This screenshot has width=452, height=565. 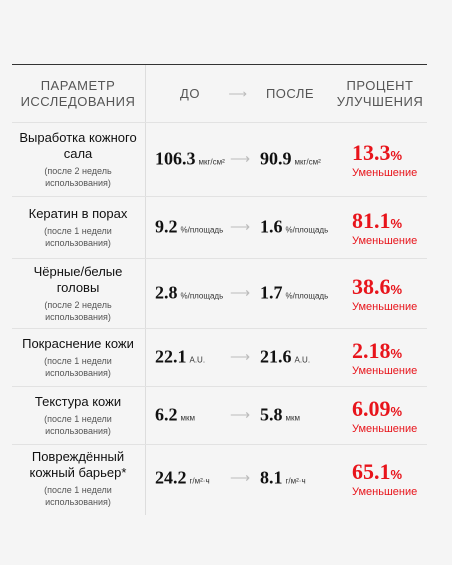 What do you see at coordinates (276, 356) in the screenshot?
I see `after-value: 21.6` at bounding box center [276, 356].